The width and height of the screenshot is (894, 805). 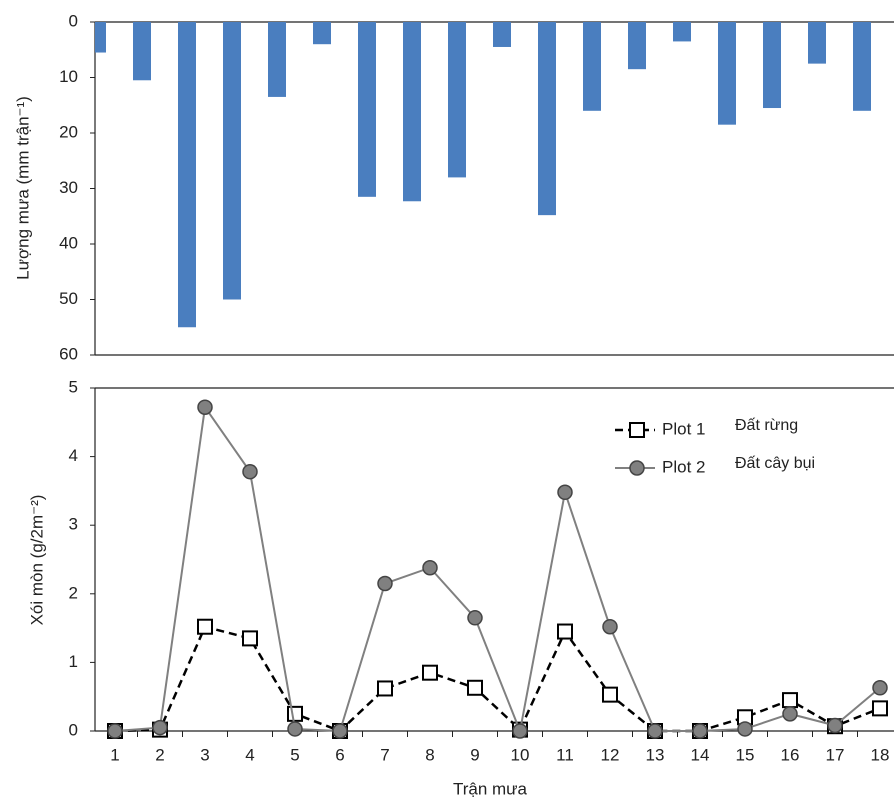 I want to click on y-tick-label: 5, so click(x=73, y=386).